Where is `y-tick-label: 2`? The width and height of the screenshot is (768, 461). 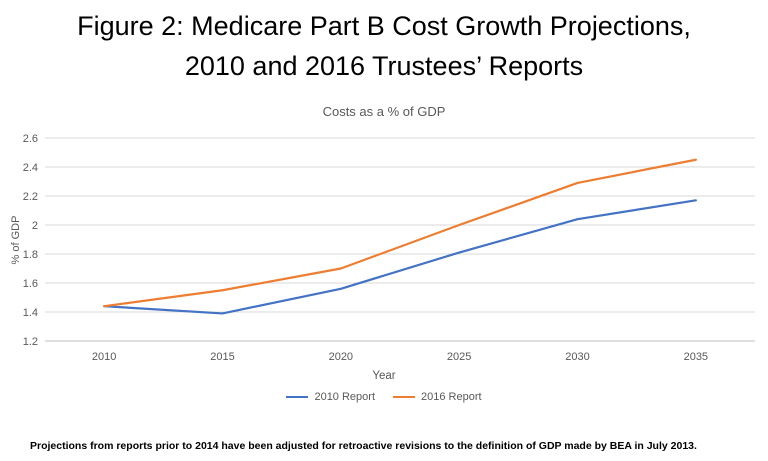
y-tick-label: 2 is located at coordinates (35, 226).